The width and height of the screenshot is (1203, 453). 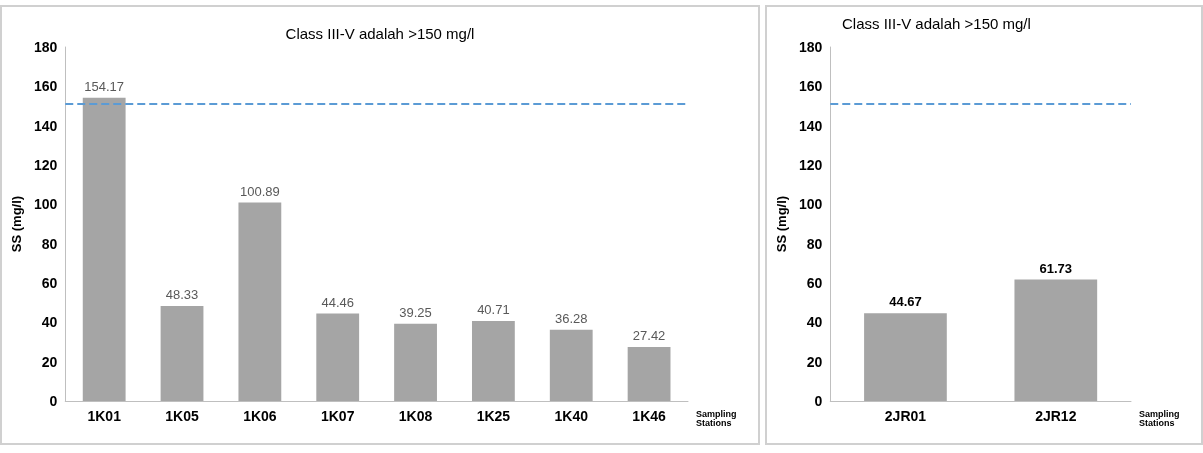 I want to click on x-tick-label: 1K08, so click(x=415, y=416).